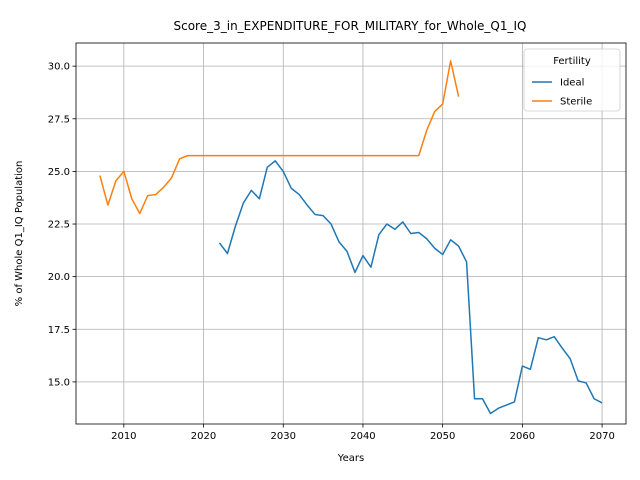 The image size is (640, 480). I want to click on y-tick-label: 15.0, so click(59, 382).